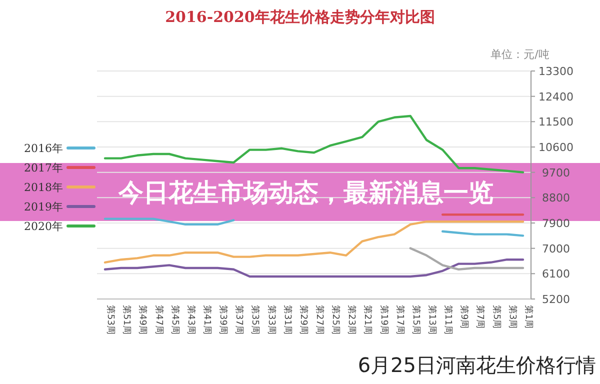 Image resolution: width=600 pixels, height=384 pixels. What do you see at coordinates (190, 319) in the screenshot?
I see `x-tick-label: 第43周` at bounding box center [190, 319].